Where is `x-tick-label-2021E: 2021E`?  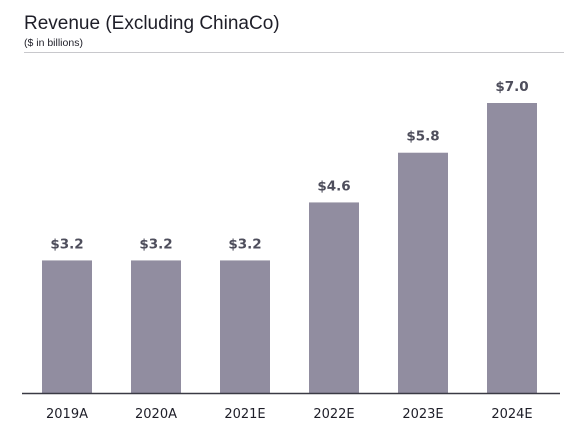 x-tick-label-2021E: 2021E is located at coordinates (244, 414).